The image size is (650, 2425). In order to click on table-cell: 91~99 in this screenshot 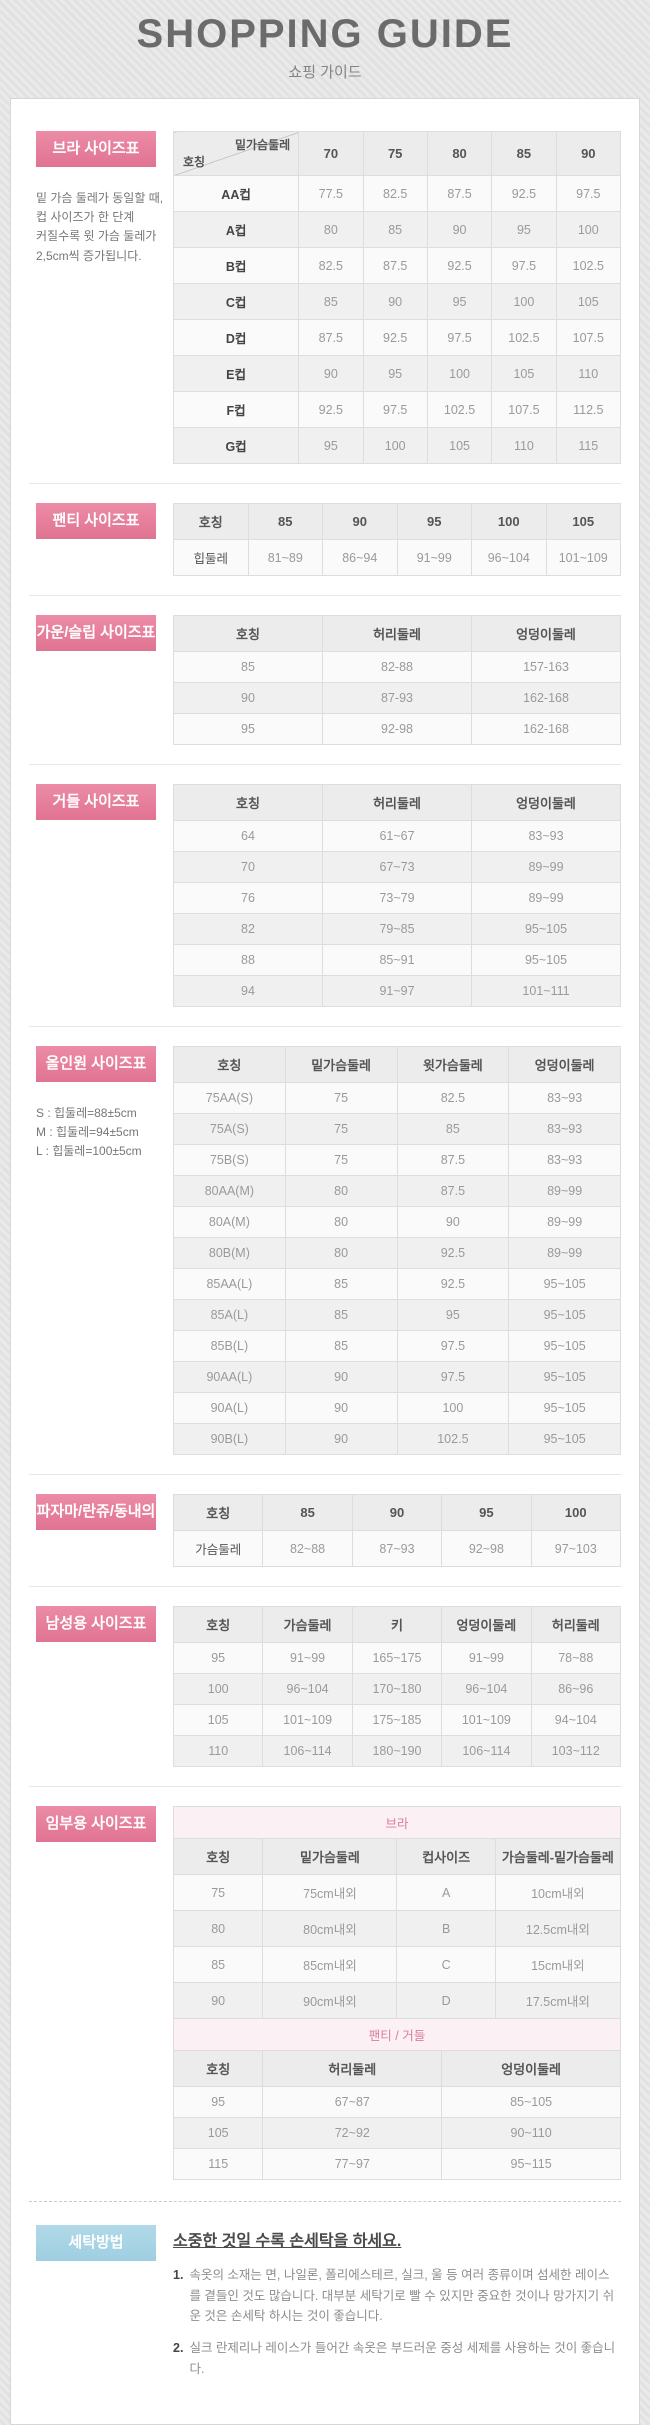, I will do `click(307, 1658)`.